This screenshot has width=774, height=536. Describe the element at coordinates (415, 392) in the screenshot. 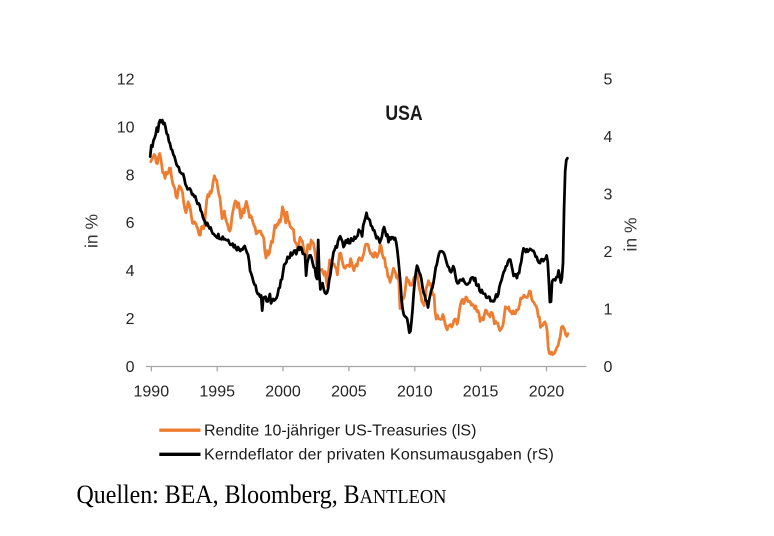

I see `svg-text: 2010` at that location.